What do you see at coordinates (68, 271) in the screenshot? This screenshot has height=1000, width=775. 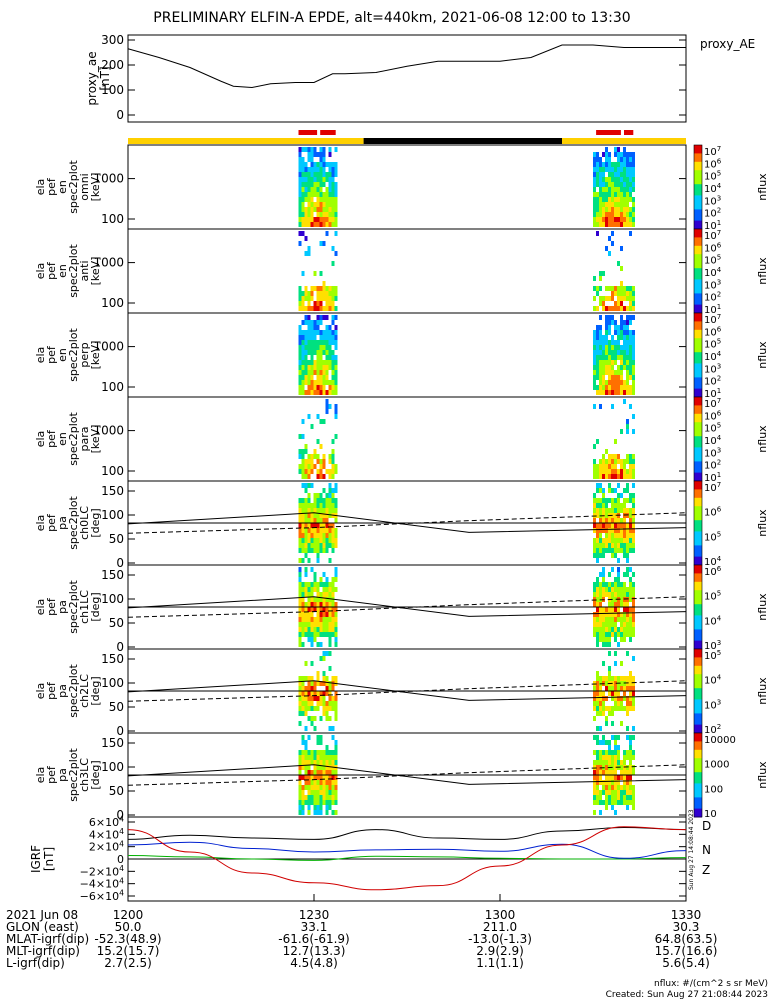 I see `y-axis-label: elapefenspec2plotanti[keV]` at bounding box center [68, 271].